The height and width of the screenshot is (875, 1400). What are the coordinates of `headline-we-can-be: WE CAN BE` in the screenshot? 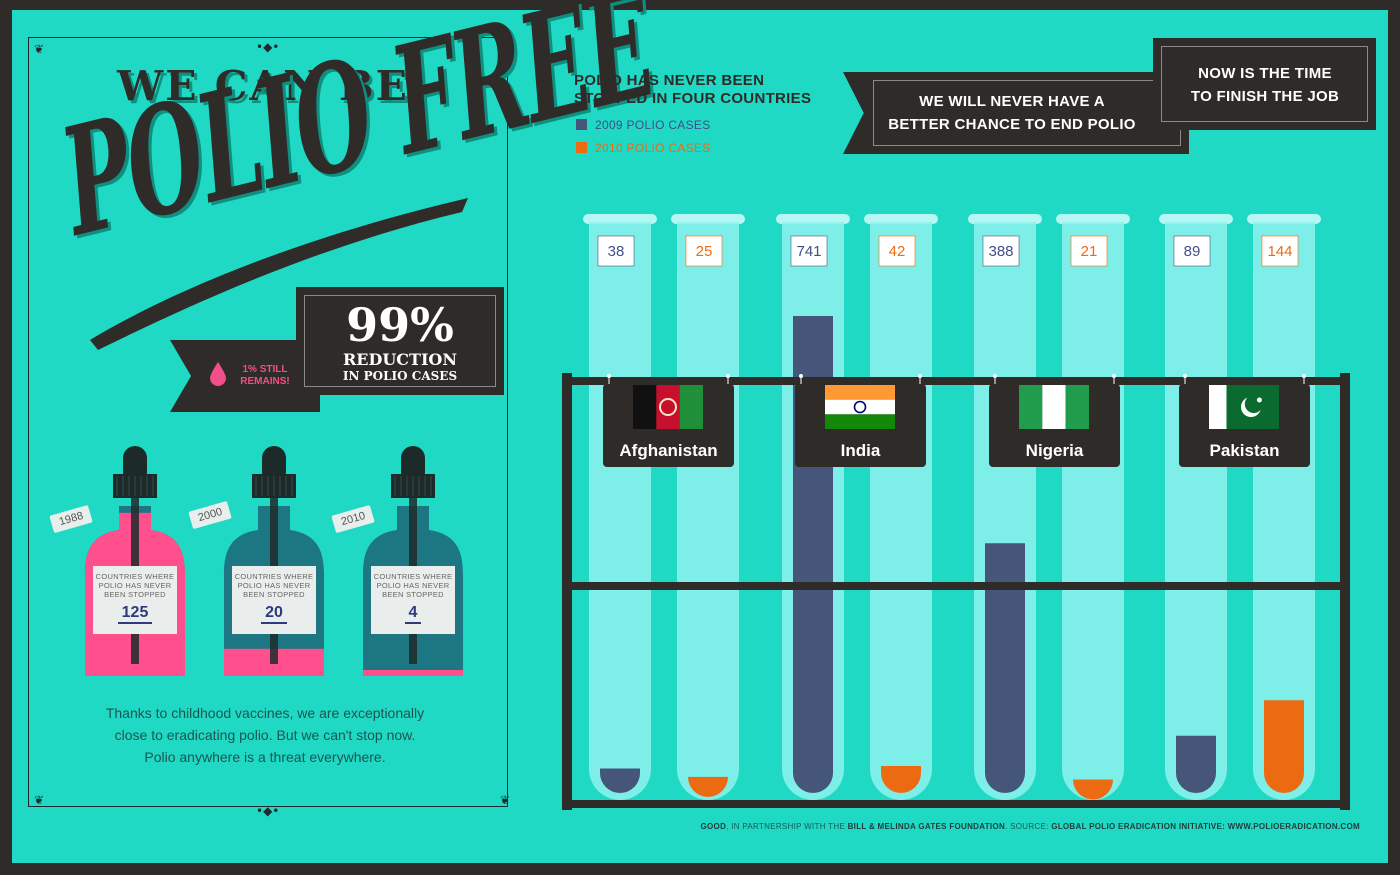 It's located at (263, 86).